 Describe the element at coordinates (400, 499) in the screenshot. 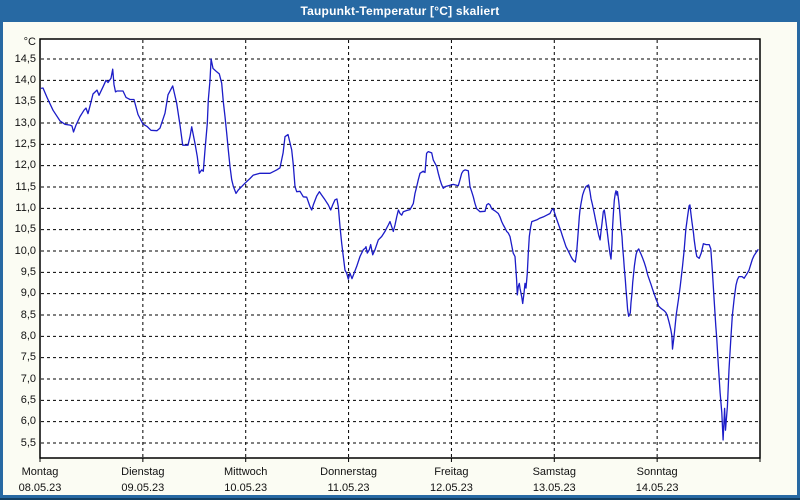

I see `window-border-bottom-dark` at that location.